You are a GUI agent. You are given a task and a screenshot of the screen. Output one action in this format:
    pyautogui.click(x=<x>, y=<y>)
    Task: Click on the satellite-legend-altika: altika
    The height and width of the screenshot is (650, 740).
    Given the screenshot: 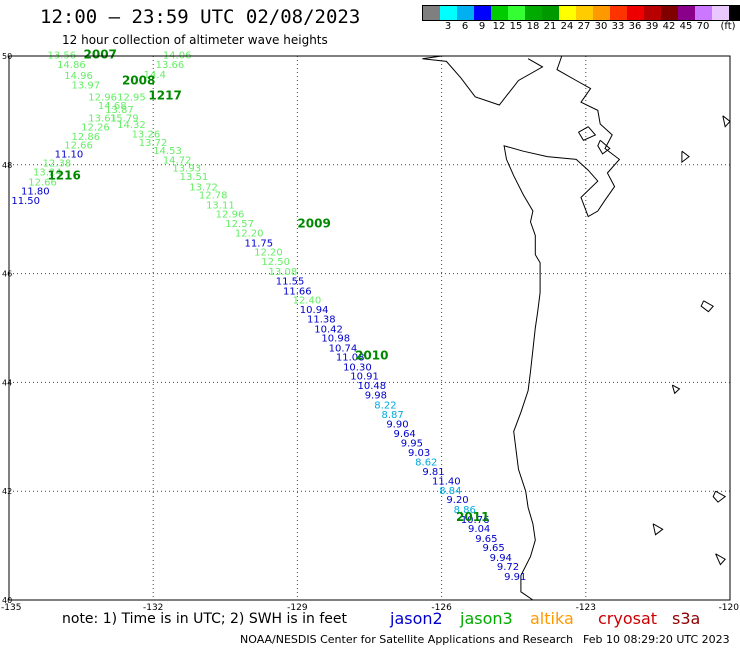 What is the action you would take?
    pyautogui.click(x=552, y=618)
    